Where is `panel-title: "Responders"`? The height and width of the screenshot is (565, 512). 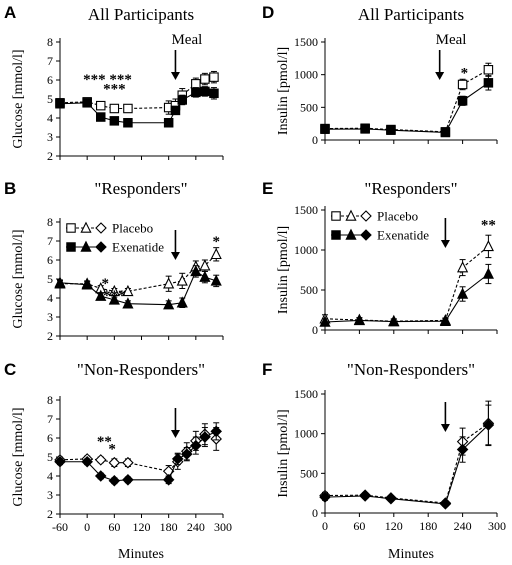
panel-title: "Responders" is located at coordinates (140, 188).